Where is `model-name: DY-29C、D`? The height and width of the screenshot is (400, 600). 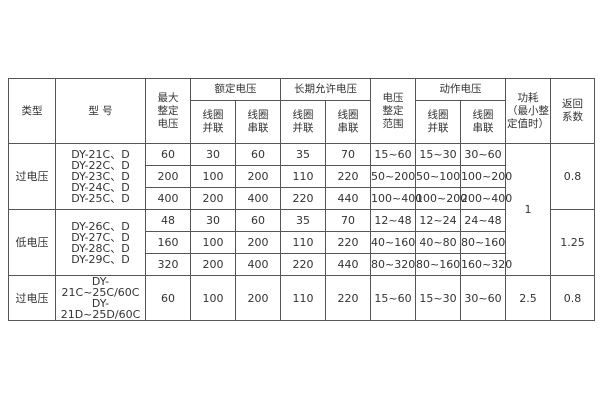 model-name: DY-29C、D is located at coordinates (100, 259).